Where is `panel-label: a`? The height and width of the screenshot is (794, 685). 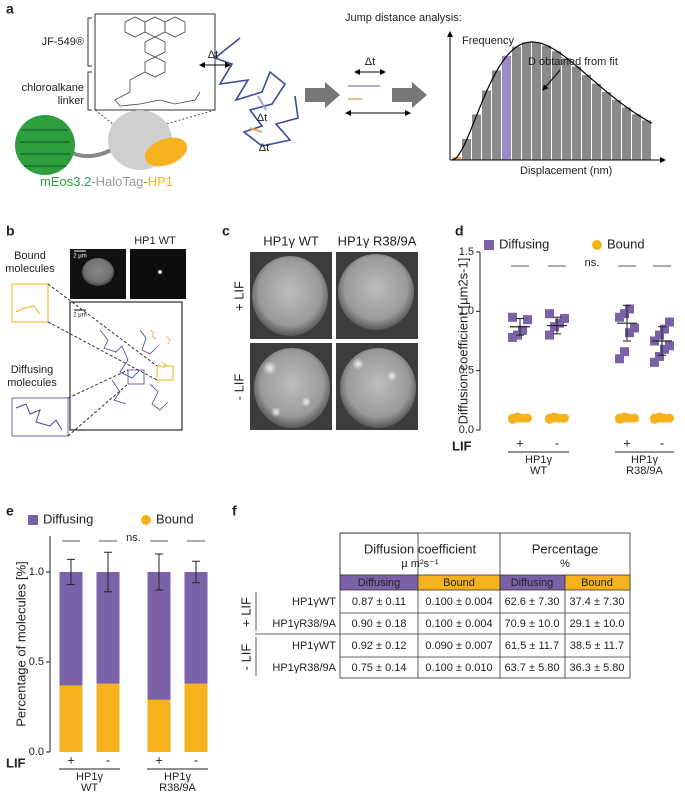
panel-label: a is located at coordinates (10, 9).